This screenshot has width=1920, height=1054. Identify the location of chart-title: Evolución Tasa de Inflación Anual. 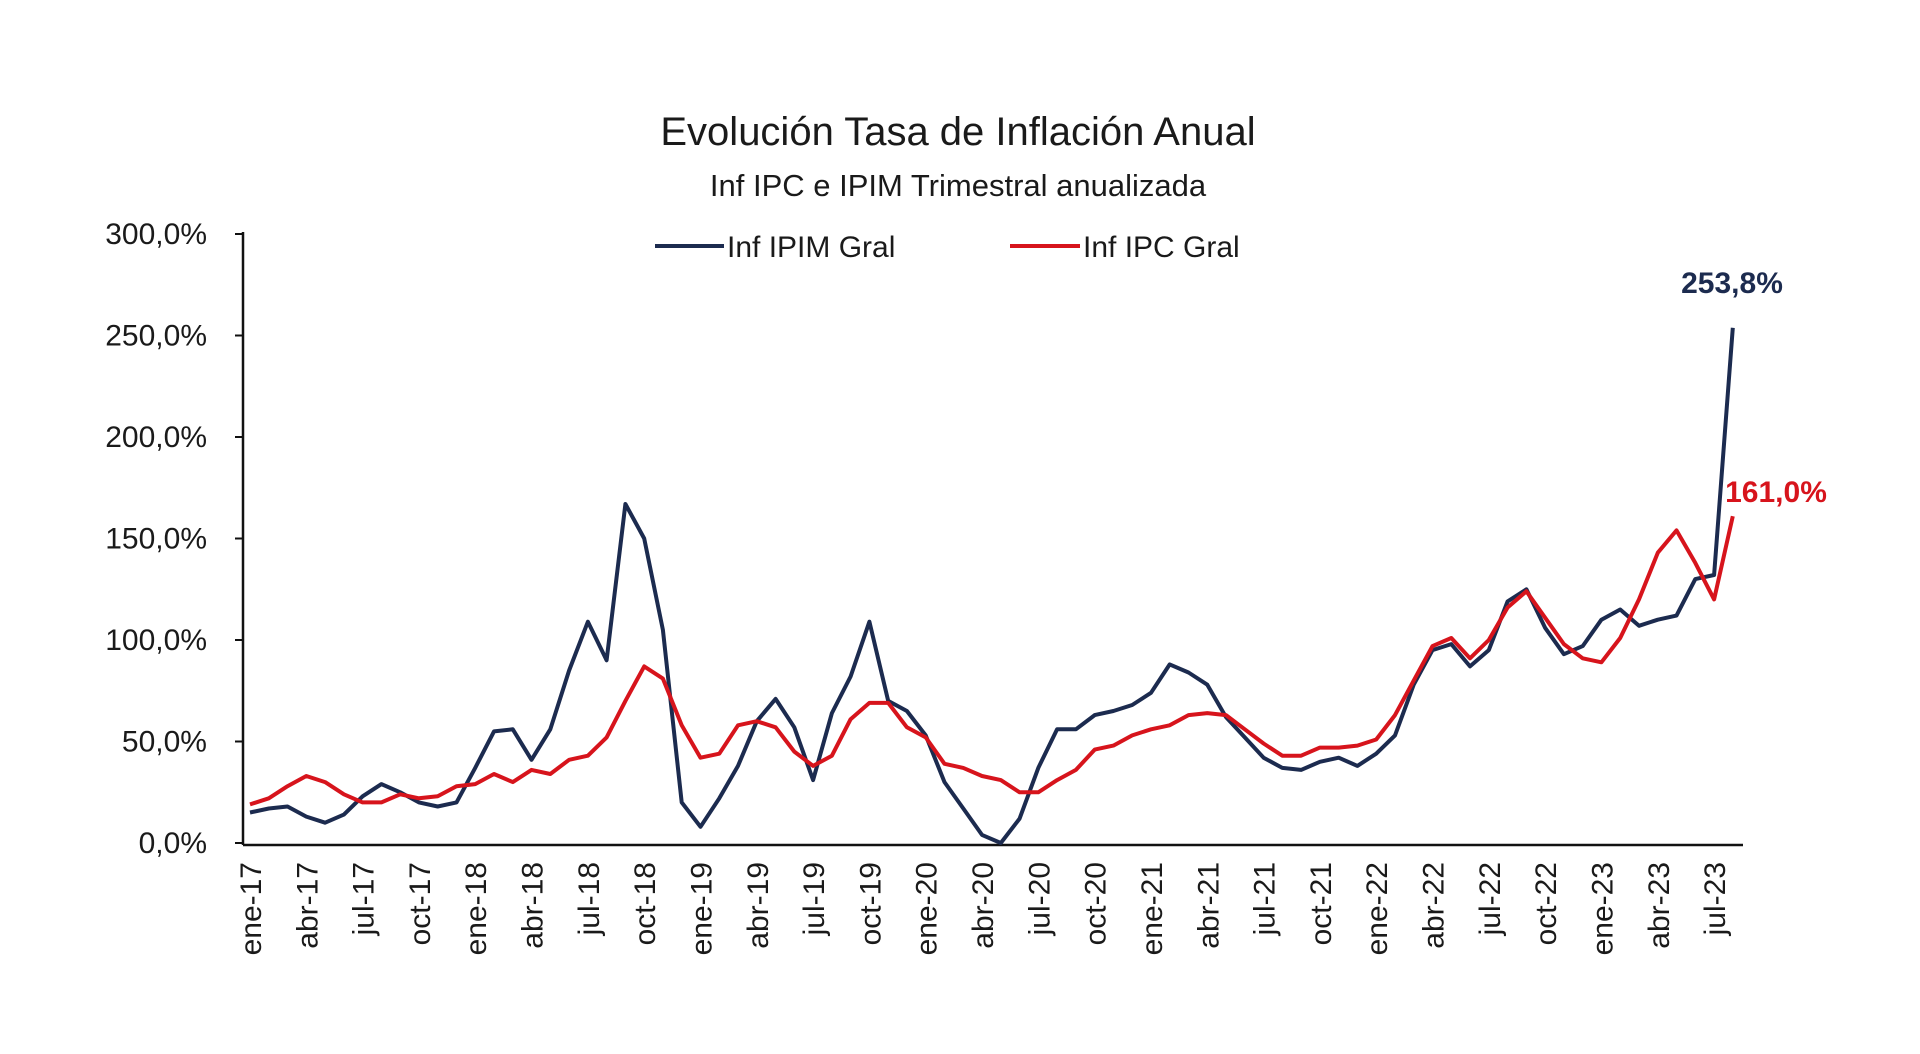
(957, 132).